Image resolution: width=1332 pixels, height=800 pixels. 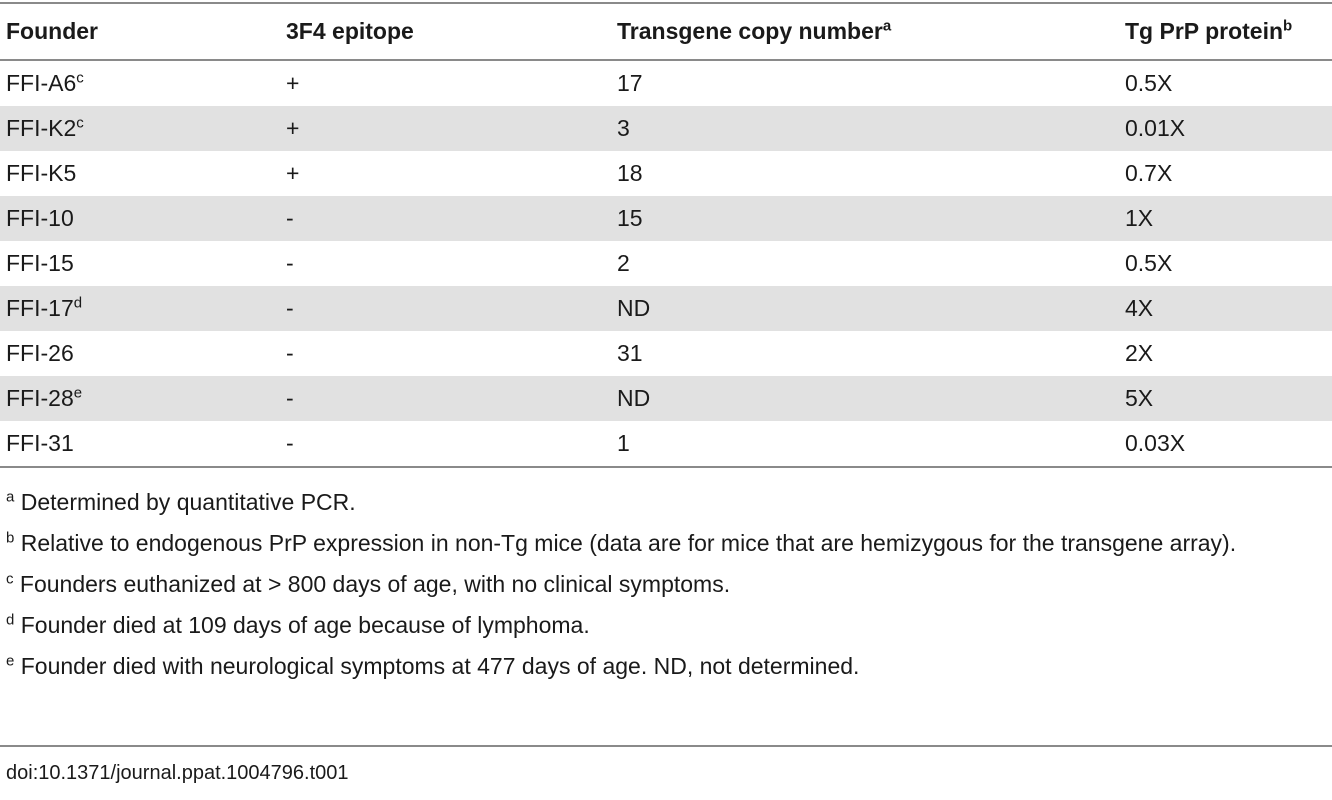 What do you see at coordinates (1209, 30) in the screenshot?
I see `header-tg-prp-protein: Tg PrP proteinb` at bounding box center [1209, 30].